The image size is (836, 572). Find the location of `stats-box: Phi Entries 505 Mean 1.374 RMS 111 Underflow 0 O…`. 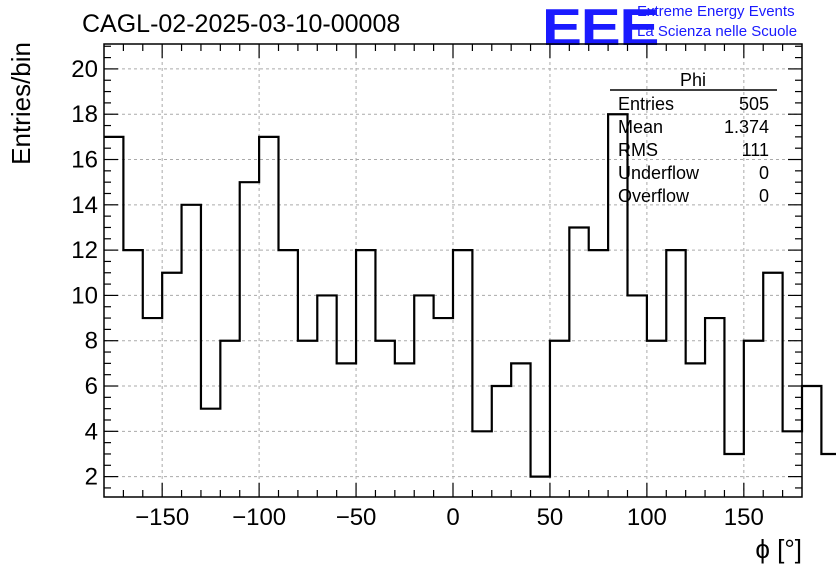

stats-box: Phi Entries 505 Mean 1.374 RMS 111 Underflow 0 O… is located at coordinates (693, 138).